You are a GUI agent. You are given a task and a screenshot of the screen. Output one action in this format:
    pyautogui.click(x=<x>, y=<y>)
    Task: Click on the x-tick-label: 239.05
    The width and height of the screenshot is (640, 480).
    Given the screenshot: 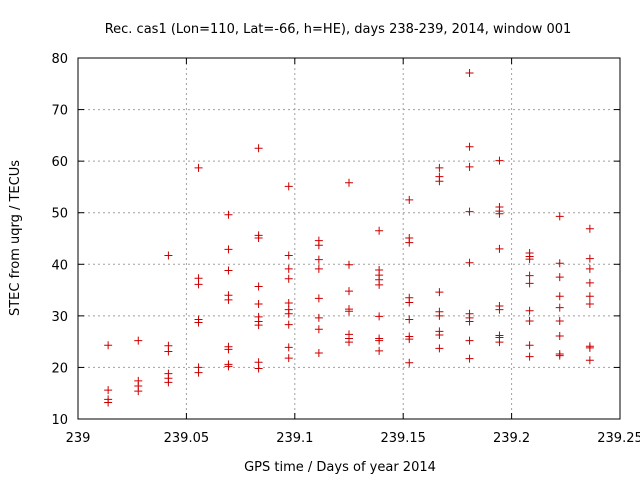 What is the action you would take?
    pyautogui.click(x=187, y=438)
    